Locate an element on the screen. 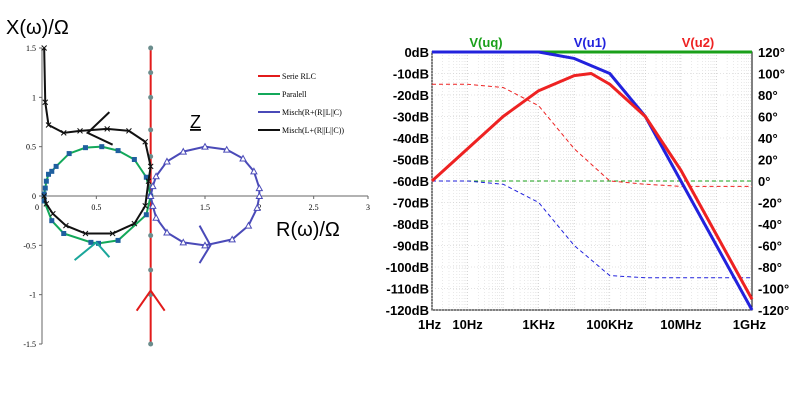 The width and height of the screenshot is (800, 400). legend-label: Misch(L+(R||L||C)) is located at coordinates (313, 130).